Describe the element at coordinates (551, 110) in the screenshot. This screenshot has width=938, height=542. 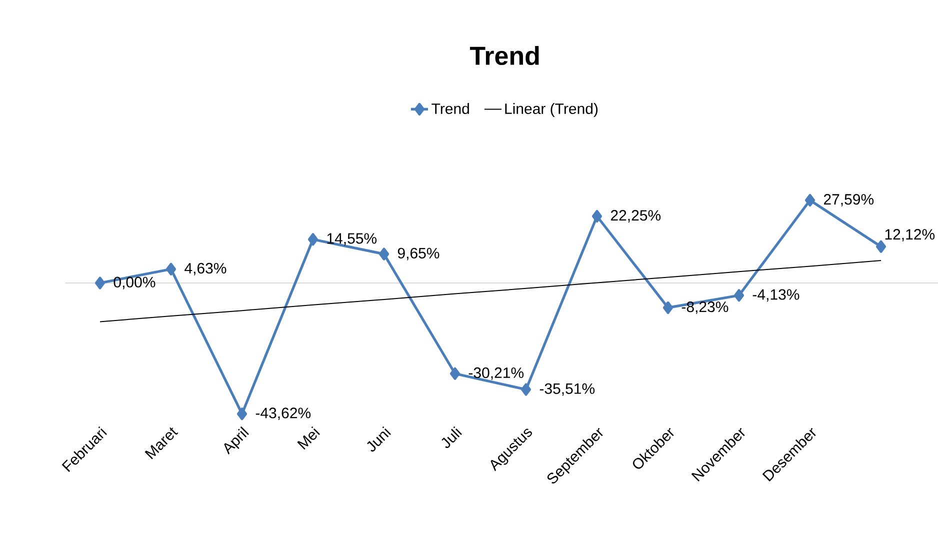
I see `legend-label: Linear (Trend)` at that location.